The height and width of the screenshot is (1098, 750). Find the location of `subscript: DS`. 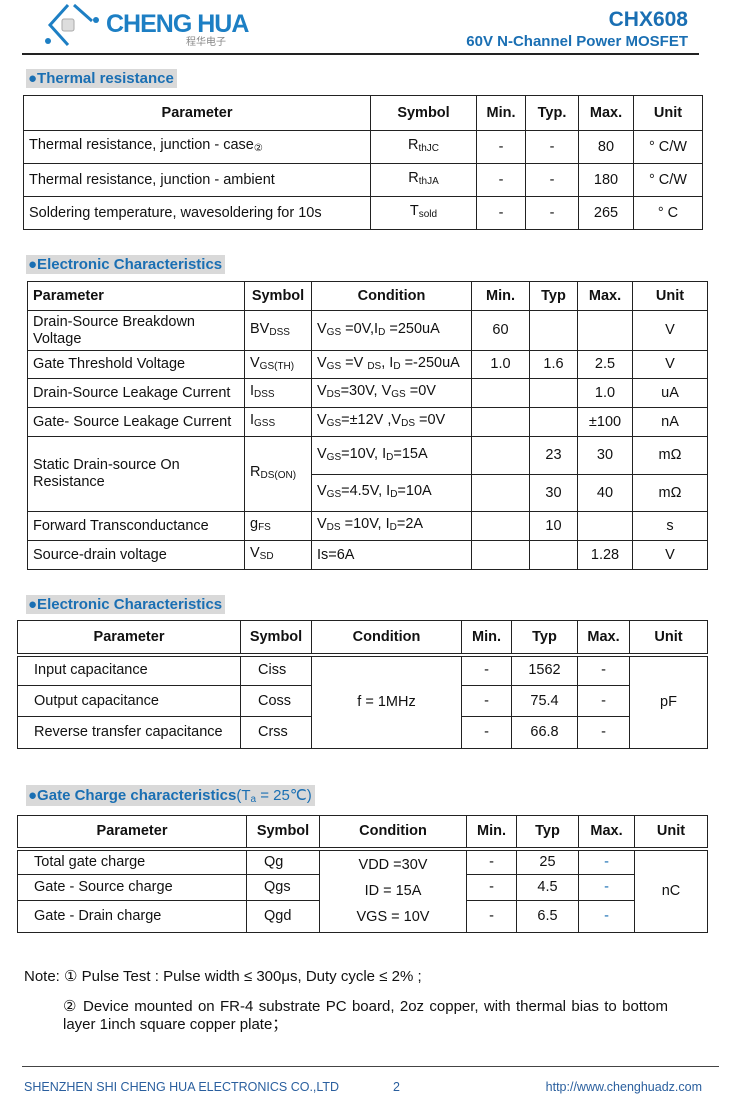

subscript: DS is located at coordinates (374, 366).